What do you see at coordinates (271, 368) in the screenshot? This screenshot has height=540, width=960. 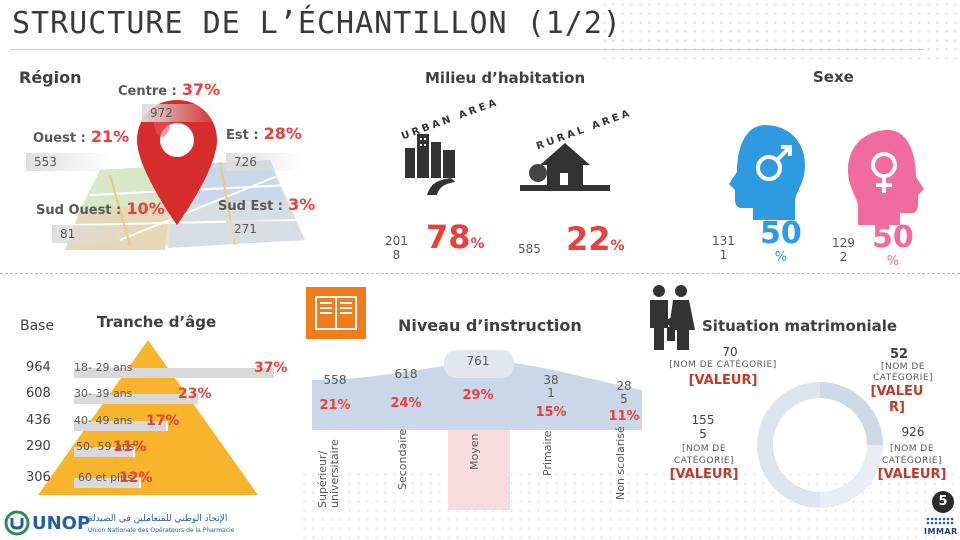 I see `age-pct: 37%` at bounding box center [271, 368].